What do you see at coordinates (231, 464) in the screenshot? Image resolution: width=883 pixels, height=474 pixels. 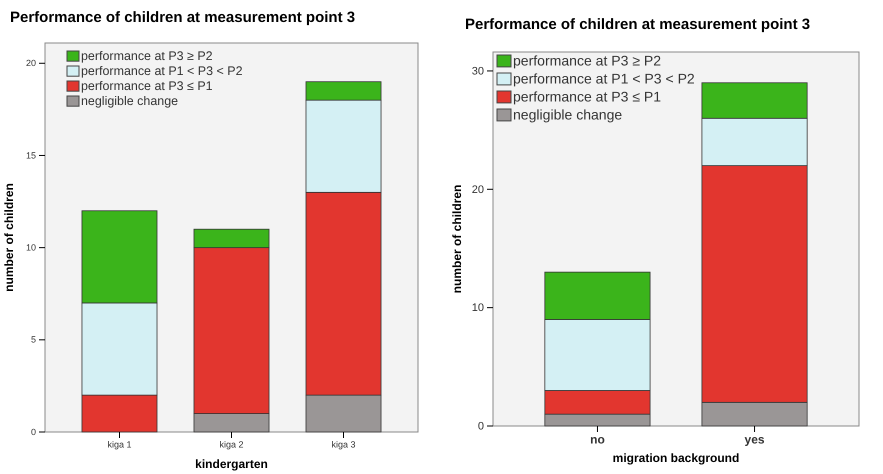 I see `x-axis-title: kindergarten` at bounding box center [231, 464].